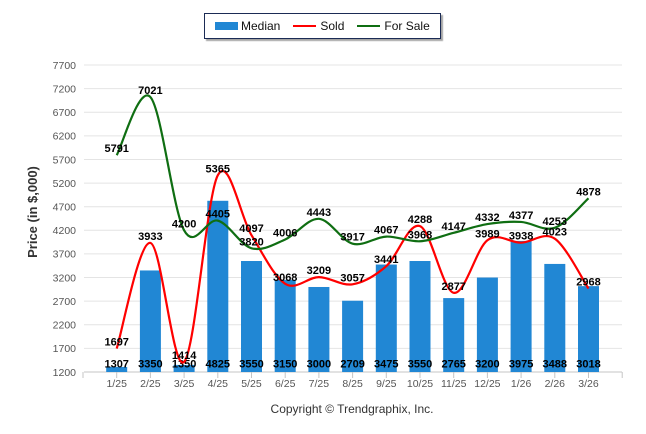 The image size is (646, 434). Describe the element at coordinates (218, 365) in the screenshot. I see `median-data-label: 4825` at that location.